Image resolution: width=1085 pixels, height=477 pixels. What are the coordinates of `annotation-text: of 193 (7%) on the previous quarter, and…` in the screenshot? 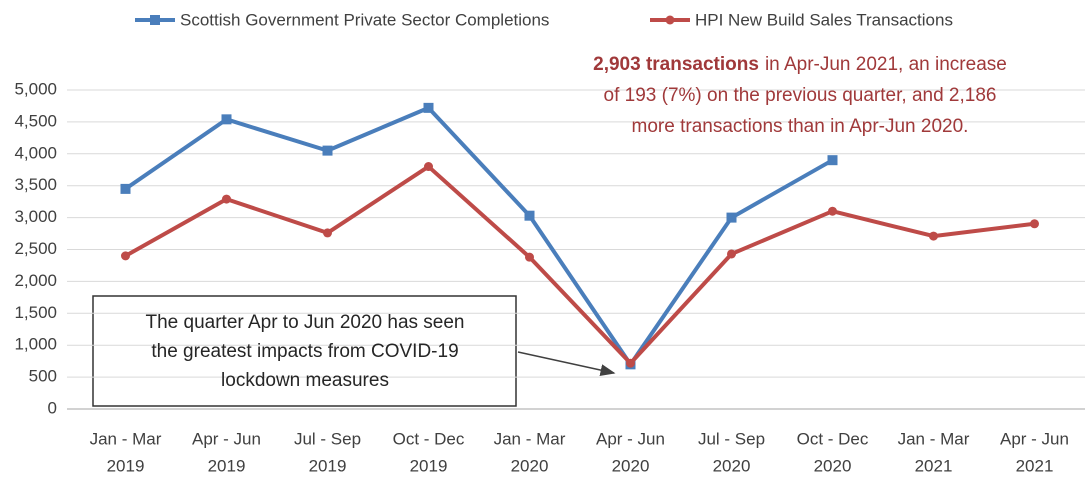 It's located at (800, 95).